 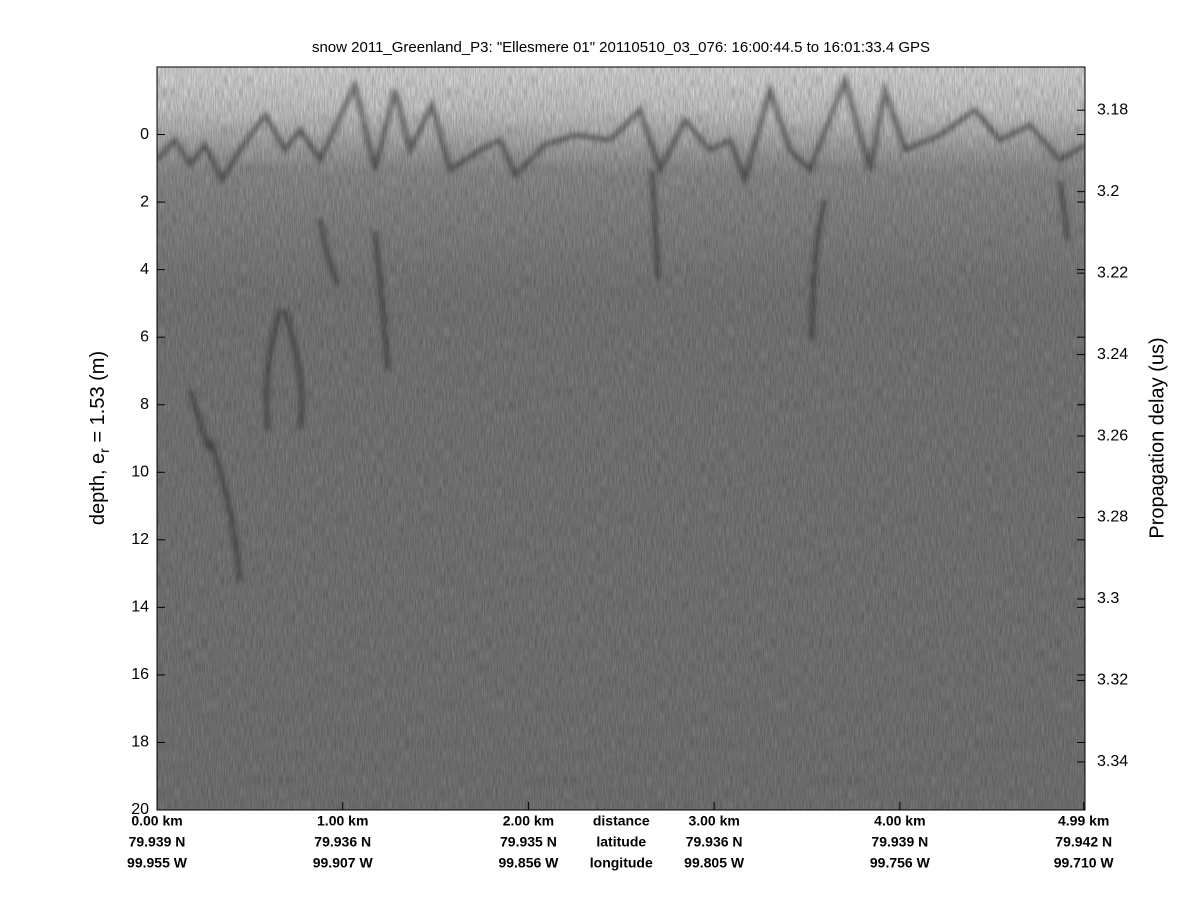 I want to click on x-tick-label: 4.99 km, so click(x=1083, y=821).